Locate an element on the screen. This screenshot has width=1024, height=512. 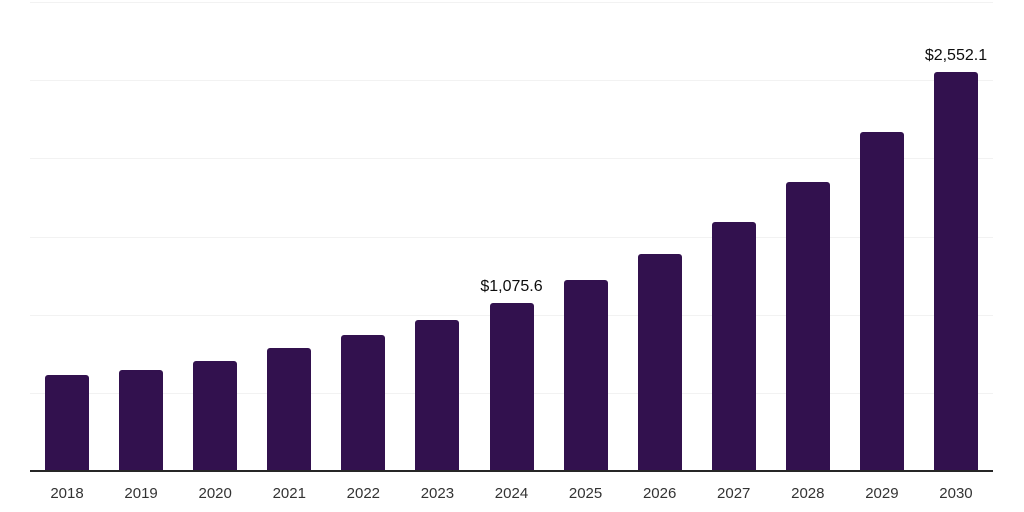
gridline-2000 is located at coordinates (511, 158).